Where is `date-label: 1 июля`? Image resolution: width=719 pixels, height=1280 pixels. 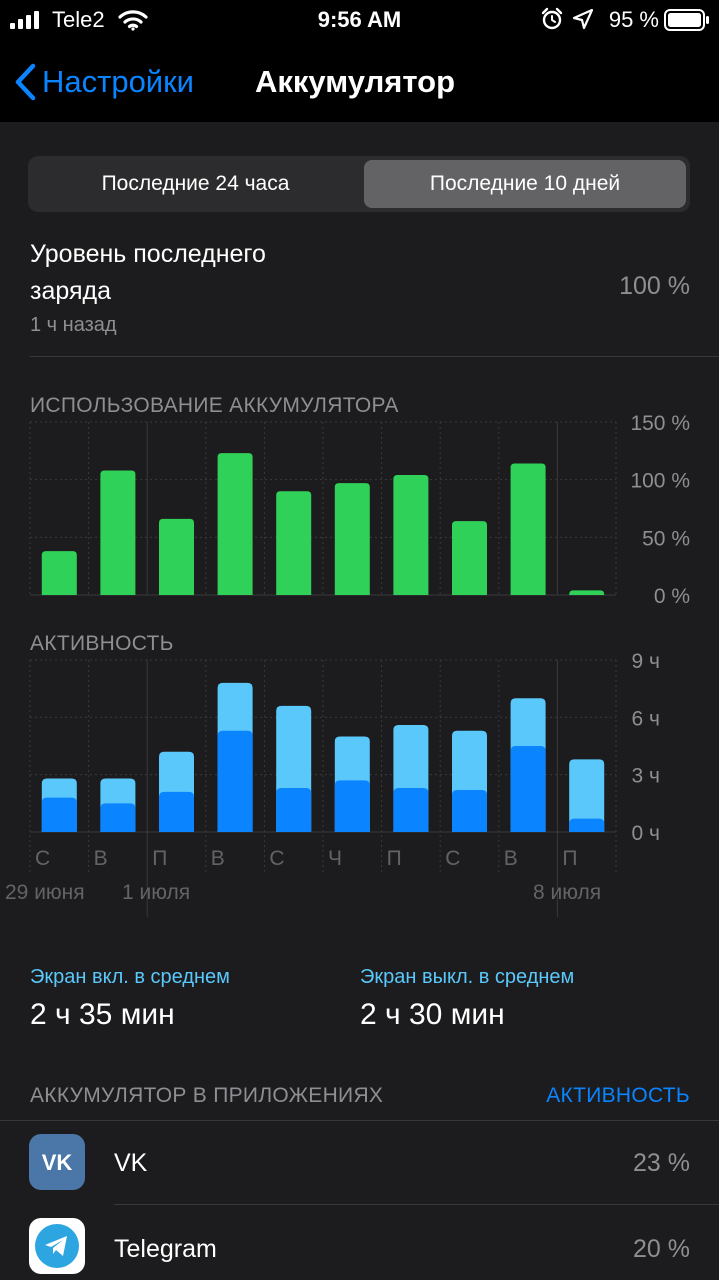
date-label: 1 июля is located at coordinates (156, 892).